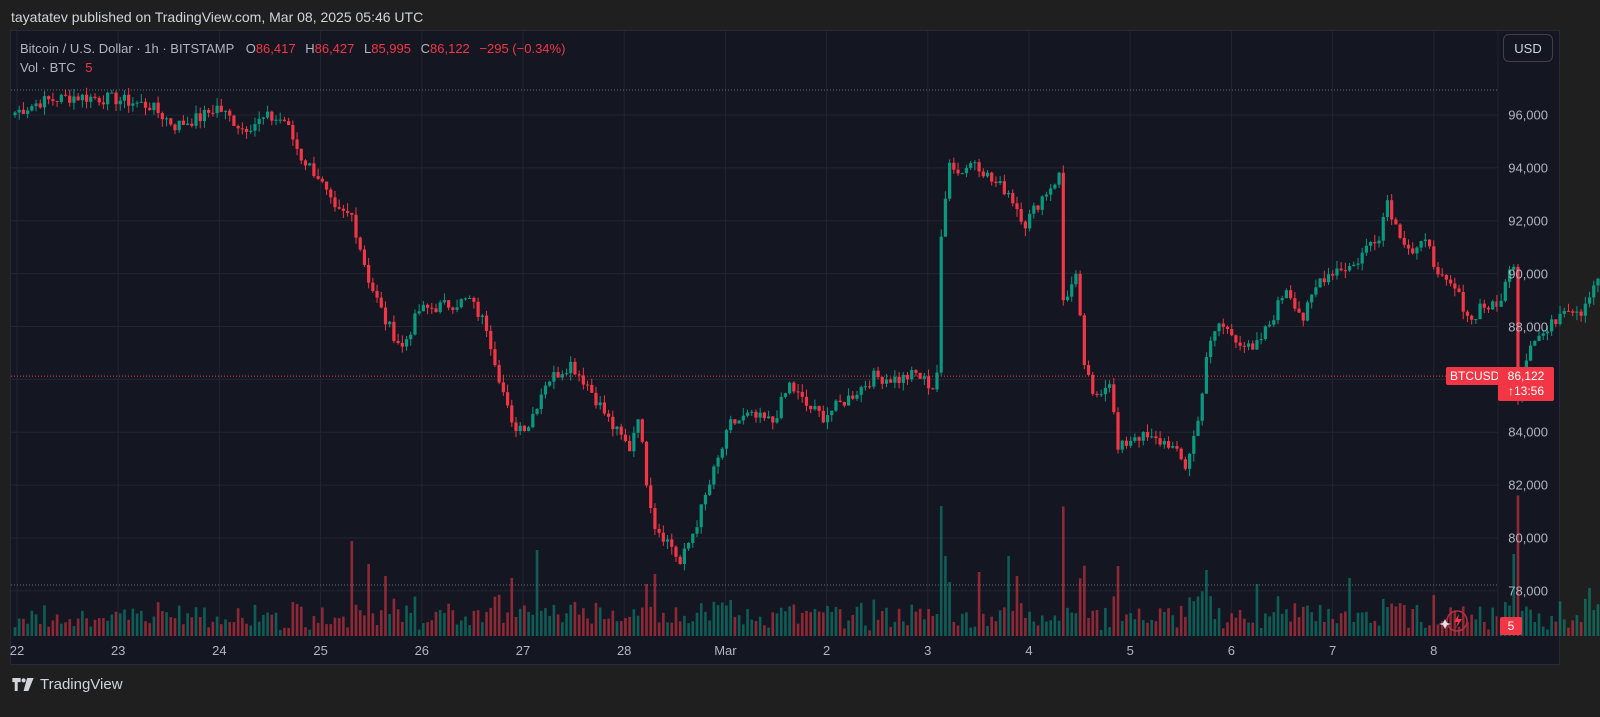 The width and height of the screenshot is (1600, 717). I want to click on open-value: 86,417, so click(275, 48).